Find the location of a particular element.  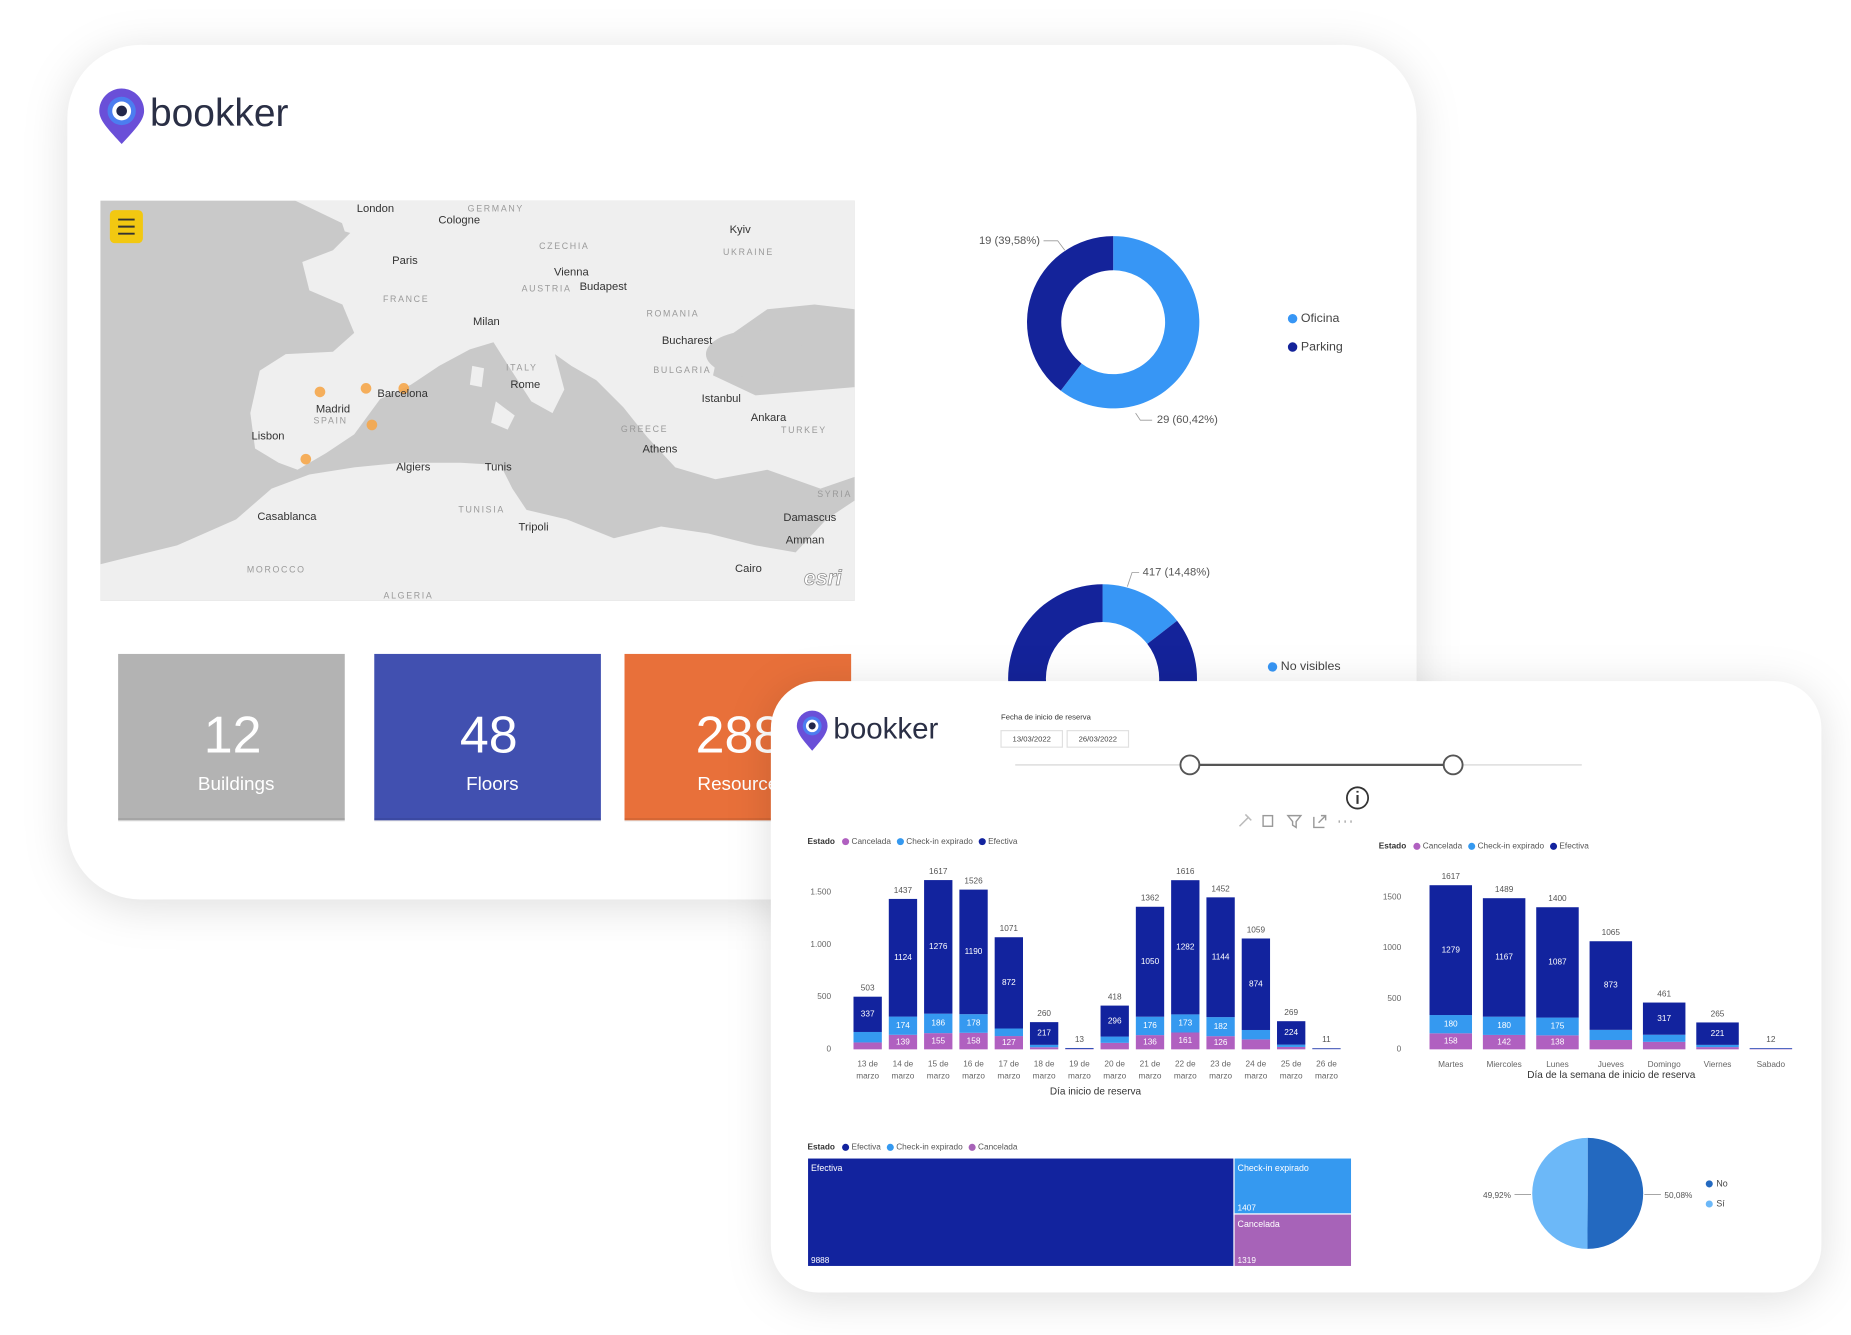

map-land-europe is located at coordinates (552, 344).